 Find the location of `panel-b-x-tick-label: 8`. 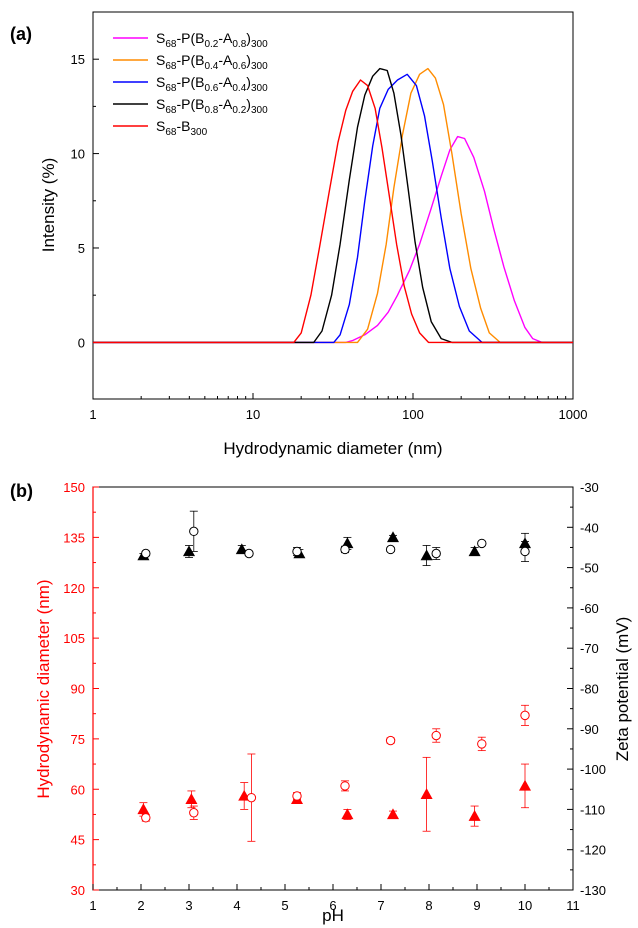

panel-b-x-tick-label: 8 is located at coordinates (428, 905).